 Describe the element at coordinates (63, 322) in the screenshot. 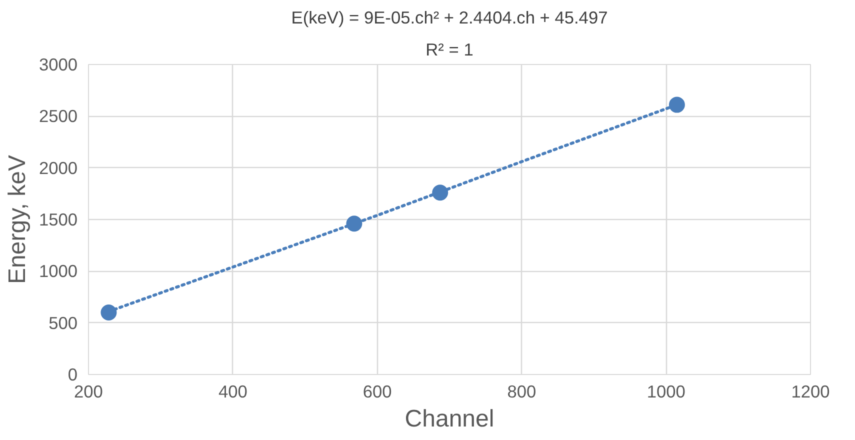

I see `y-tick-label: 500` at that location.